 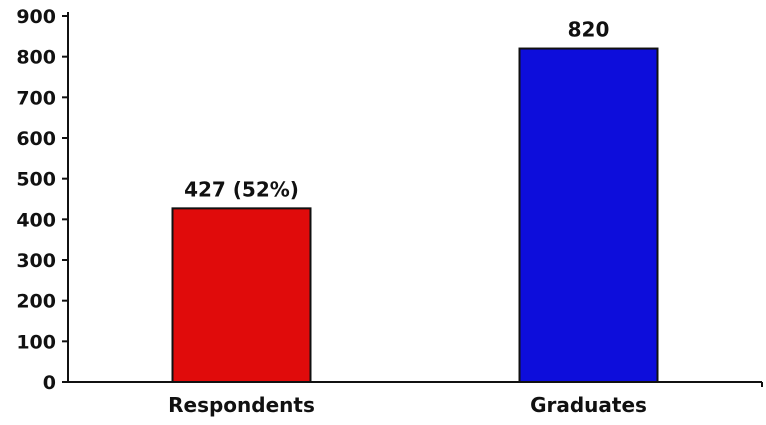 I want to click on data-label-respondents: 427 (52%), so click(x=241, y=189).